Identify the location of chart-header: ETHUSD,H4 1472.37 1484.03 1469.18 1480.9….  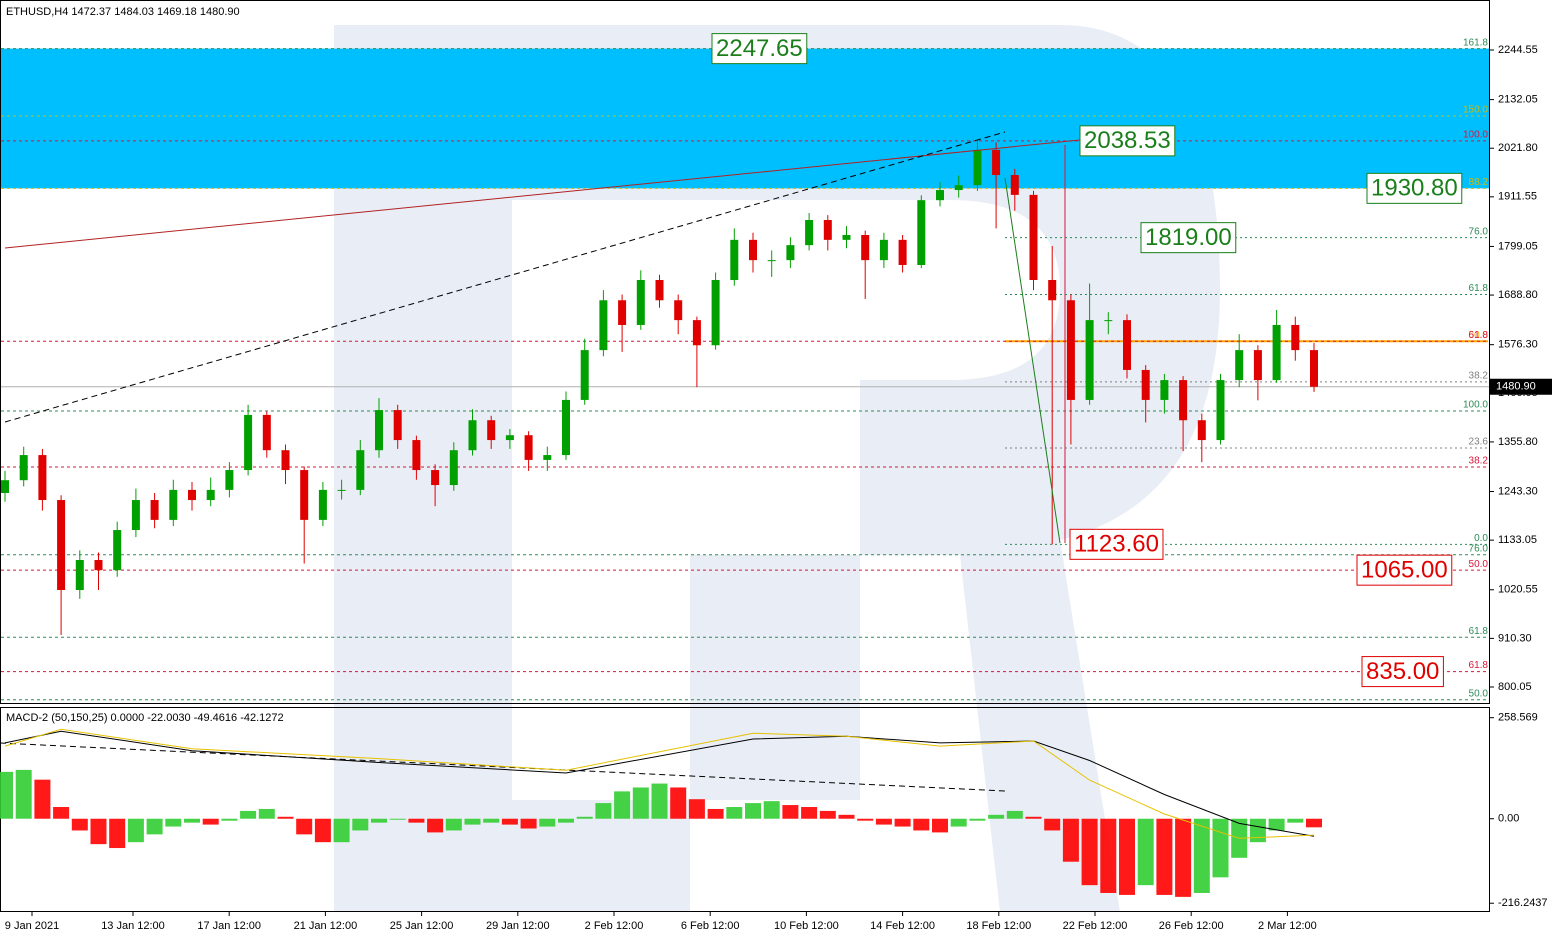
(123, 12).